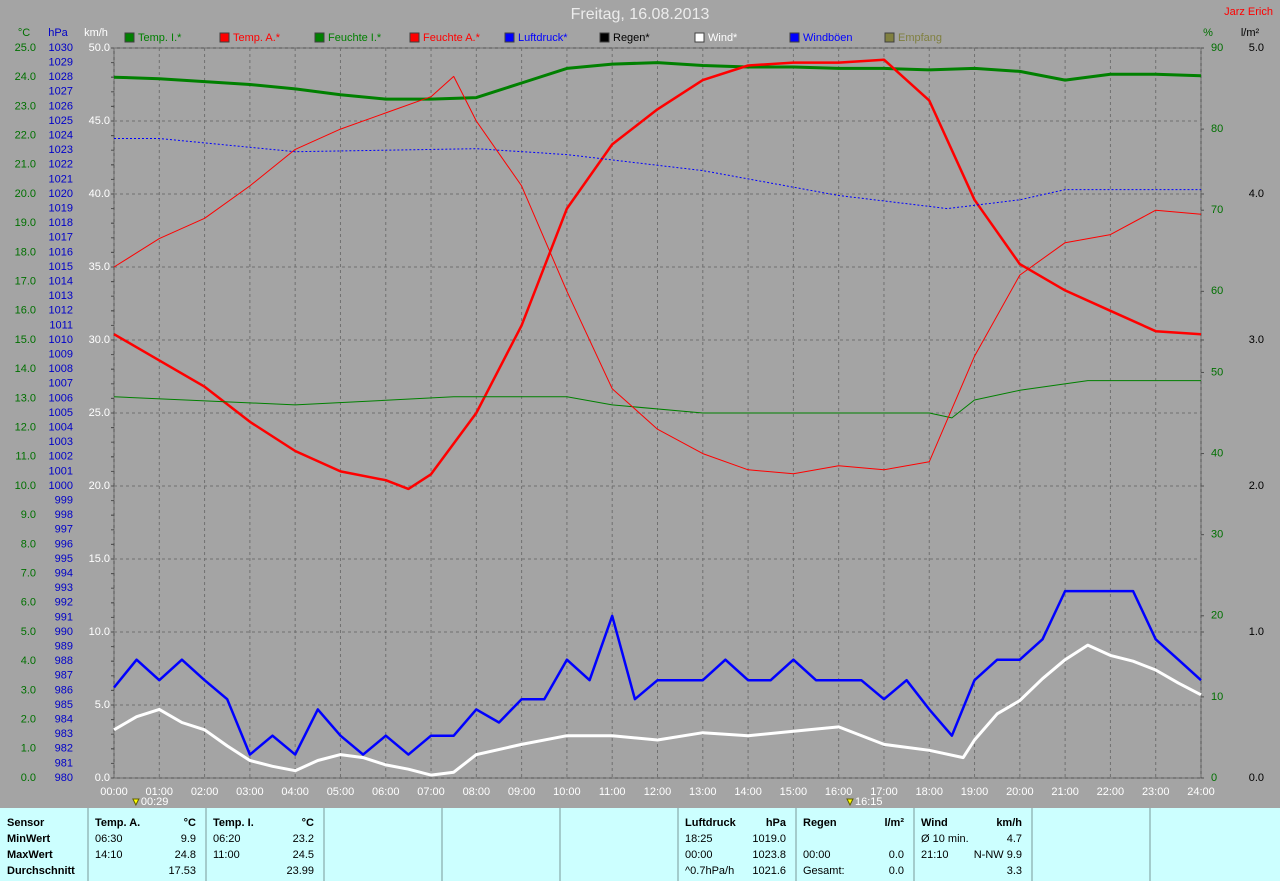 The image size is (1280, 881). Describe the element at coordinates (567, 792) in the screenshot. I see `x-tick-label: 10:00` at that location.